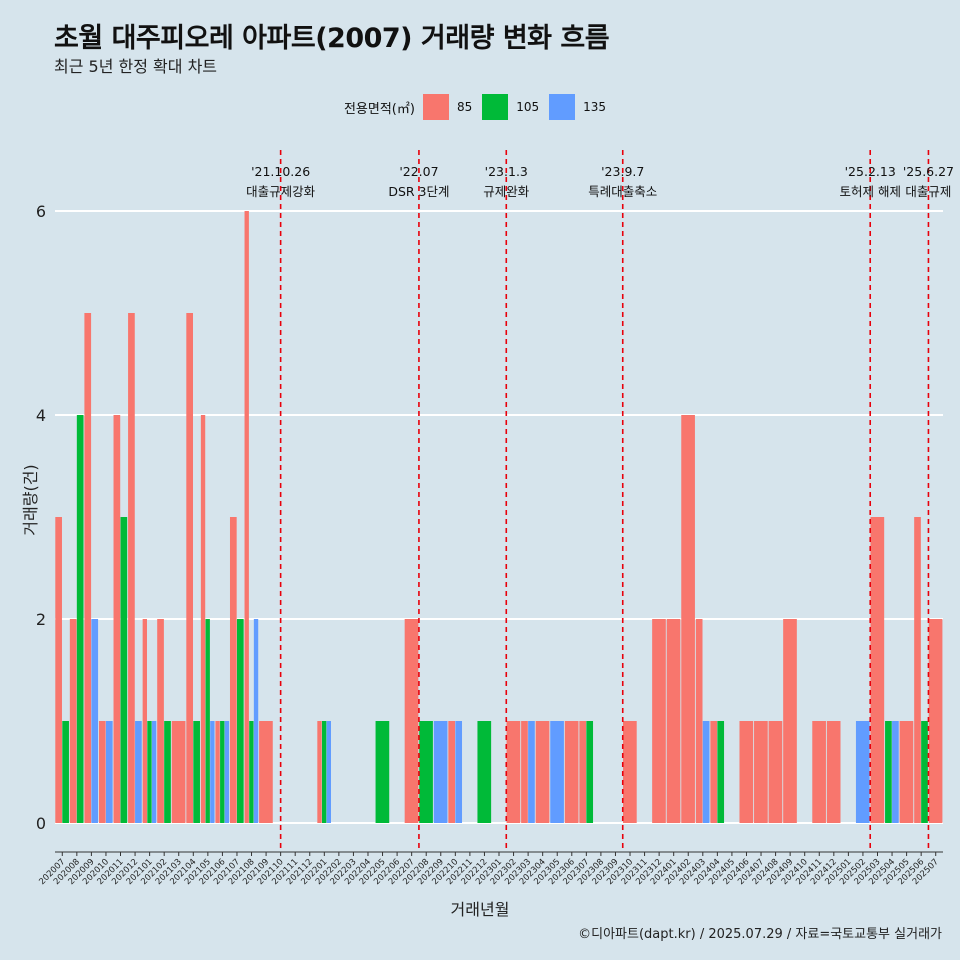 The width and height of the screenshot is (960, 960). I want to click on event-label: '25.6.27 대출규제, so click(928, 181).